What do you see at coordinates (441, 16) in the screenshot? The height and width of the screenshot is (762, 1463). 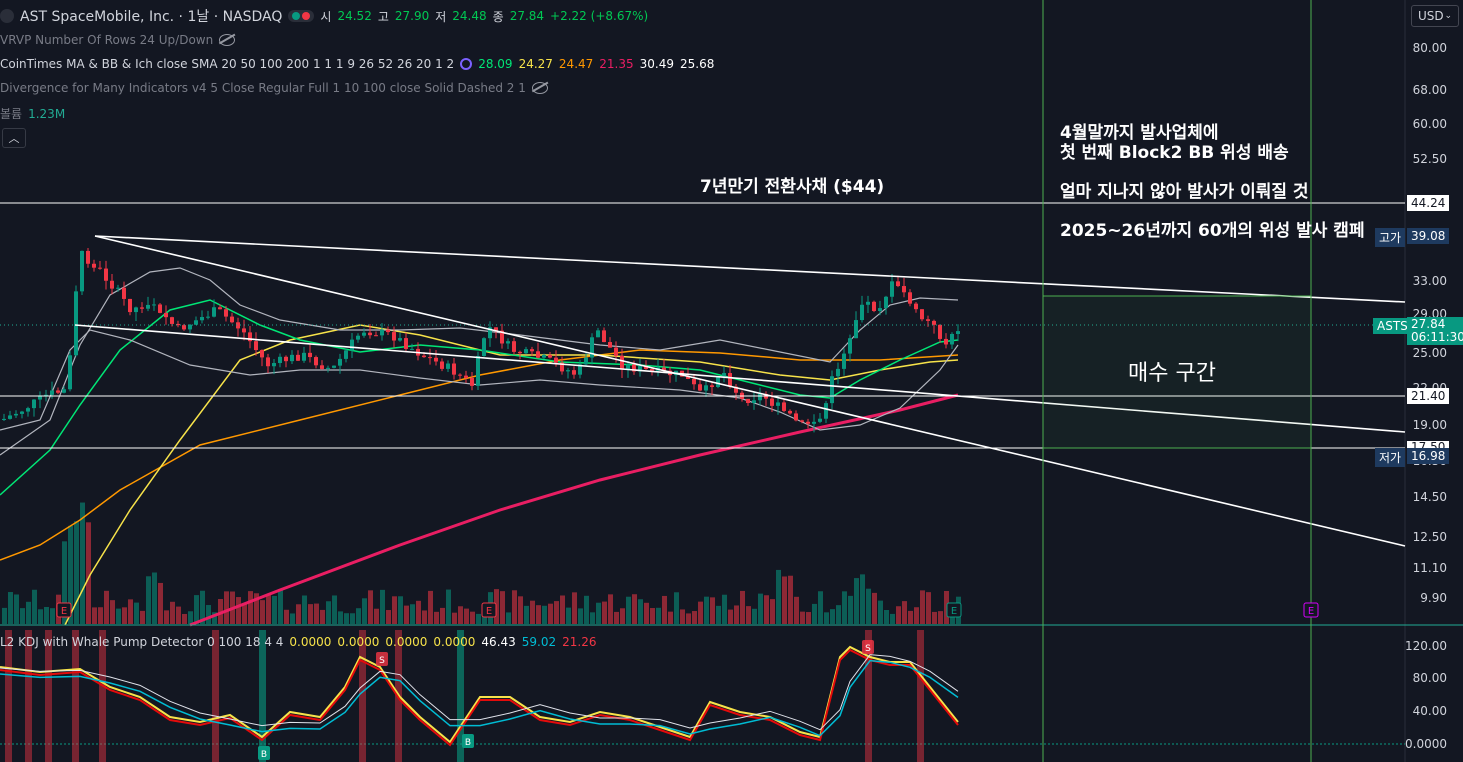 I see `low-label: 저` at bounding box center [441, 16].